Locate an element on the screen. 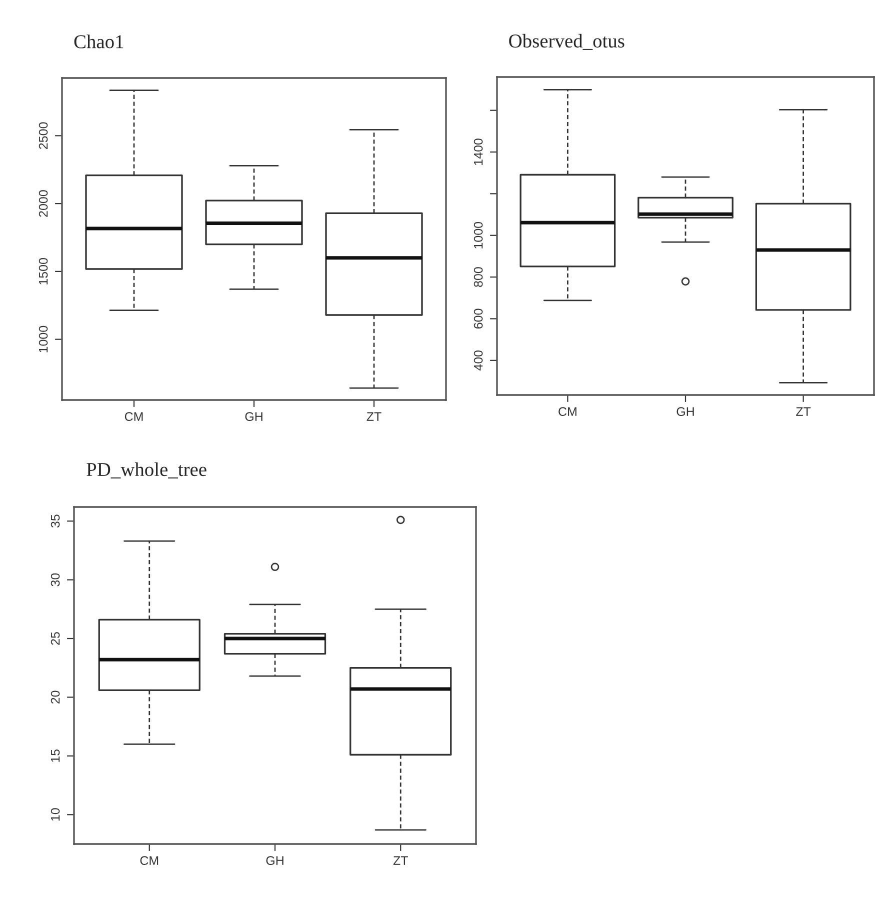  chart-title: Chao1 is located at coordinates (99, 41).